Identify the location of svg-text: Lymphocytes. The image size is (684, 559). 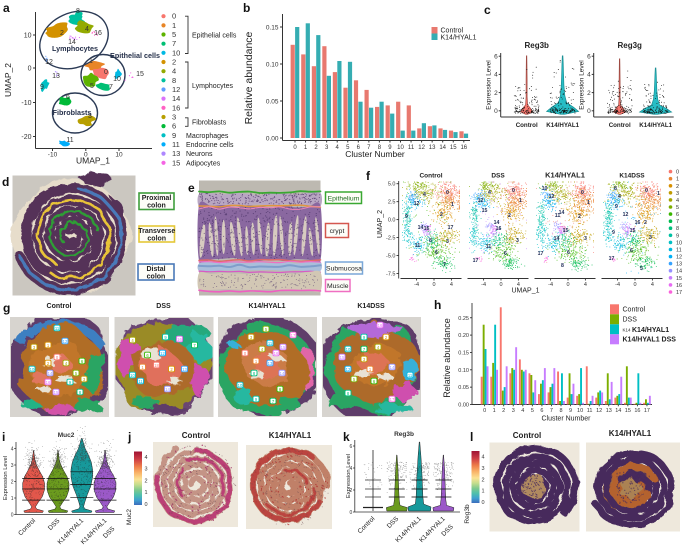
(75, 48).